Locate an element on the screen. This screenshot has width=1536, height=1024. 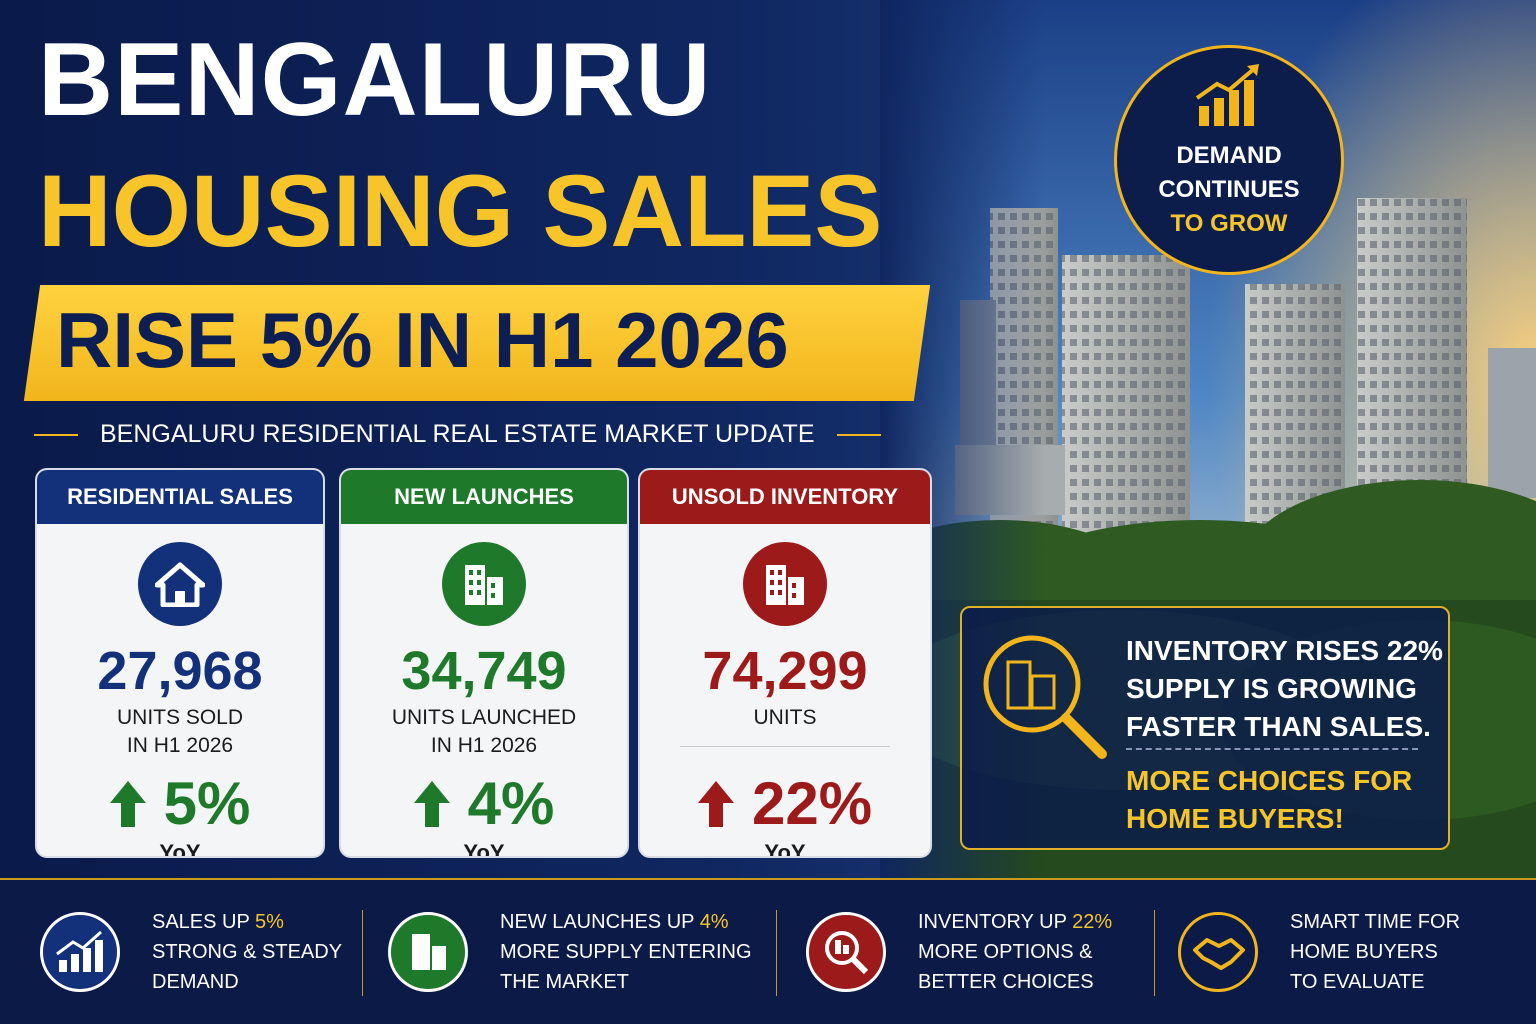
card-unit: UNITS is located at coordinates (785, 717).